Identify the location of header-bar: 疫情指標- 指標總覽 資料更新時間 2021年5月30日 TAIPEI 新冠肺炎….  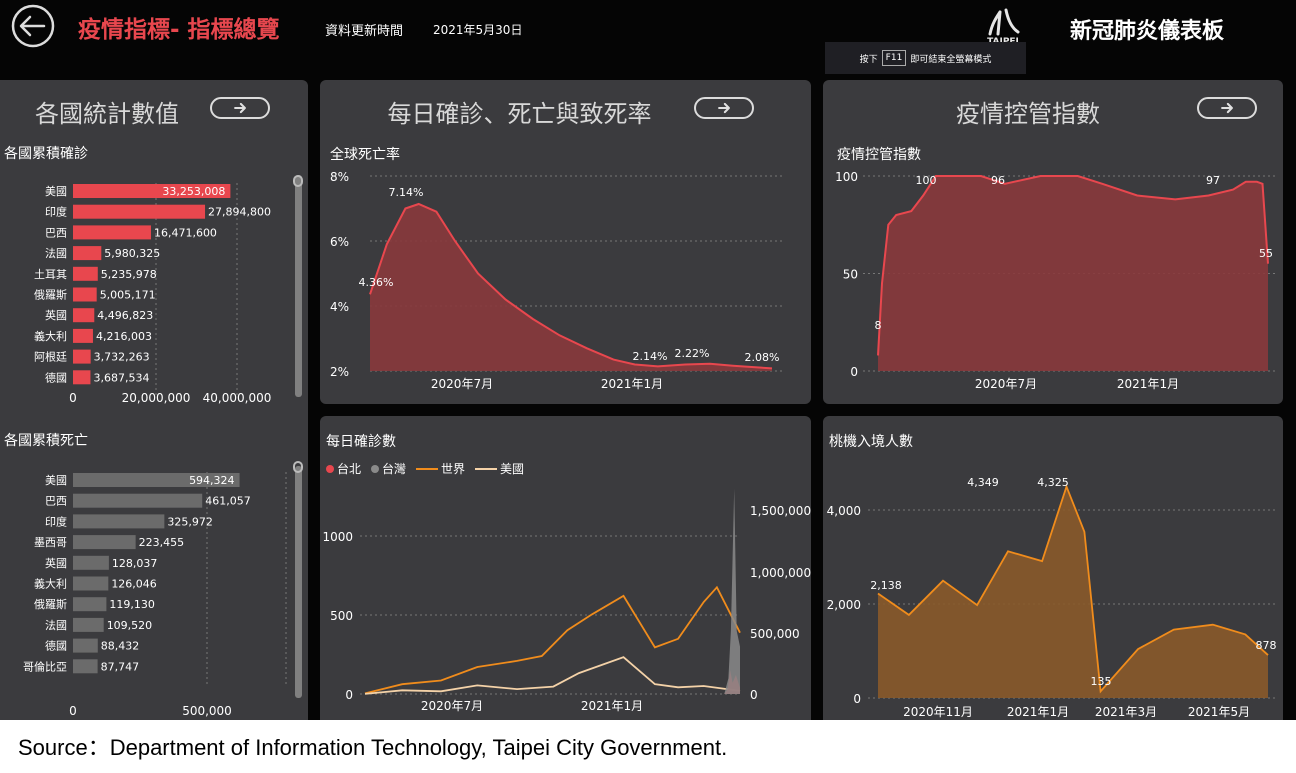
(648, 39).